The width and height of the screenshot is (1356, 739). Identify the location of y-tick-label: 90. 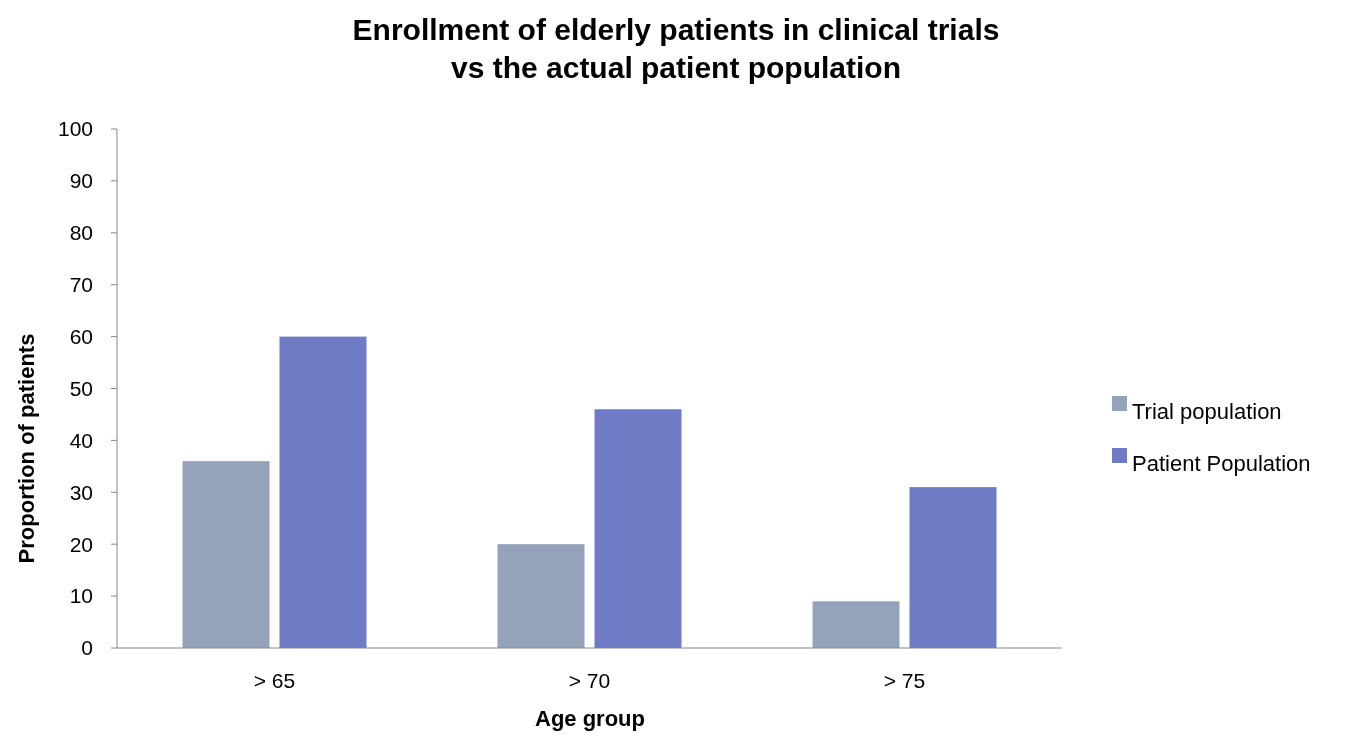
(81, 181).